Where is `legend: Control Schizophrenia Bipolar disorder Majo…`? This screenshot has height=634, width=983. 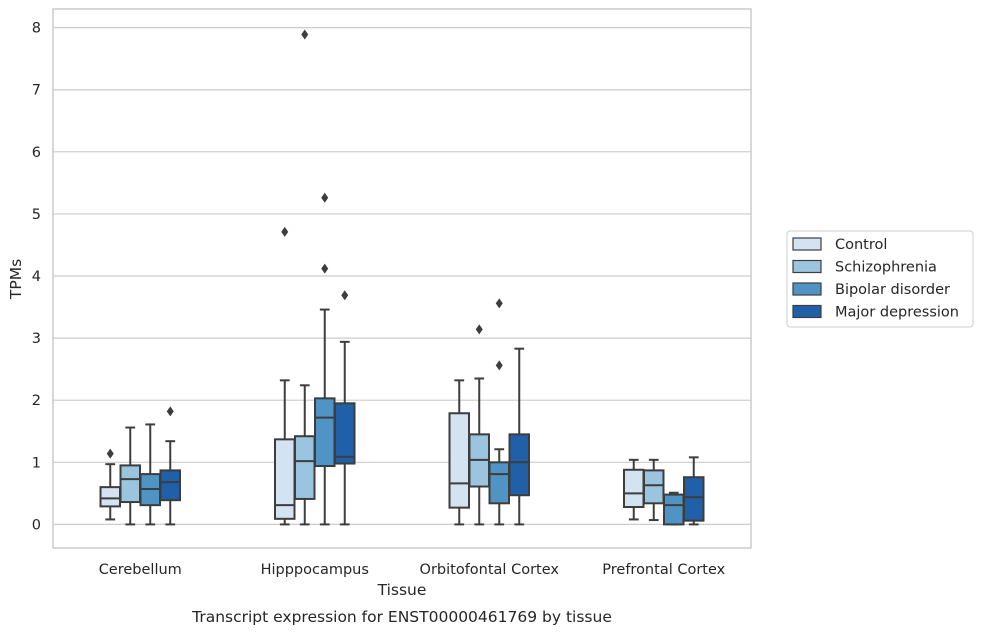
legend: Control Schizophrenia Bipolar disorder Majo… is located at coordinates (880, 279).